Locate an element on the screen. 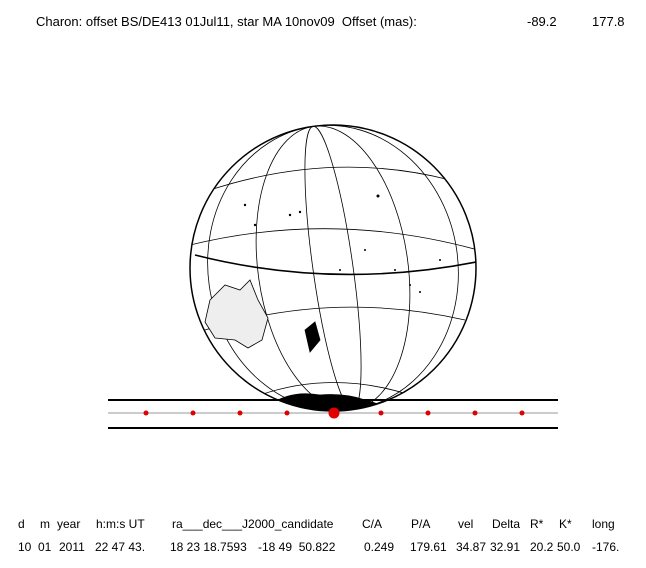 This screenshot has width=646, height=568. column-header: ra___dec___J2000_candidate is located at coordinates (253, 524).